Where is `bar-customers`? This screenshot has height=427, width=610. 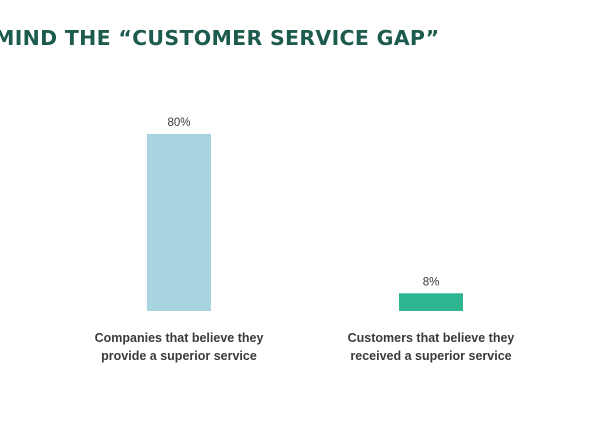 bar-customers is located at coordinates (431, 302).